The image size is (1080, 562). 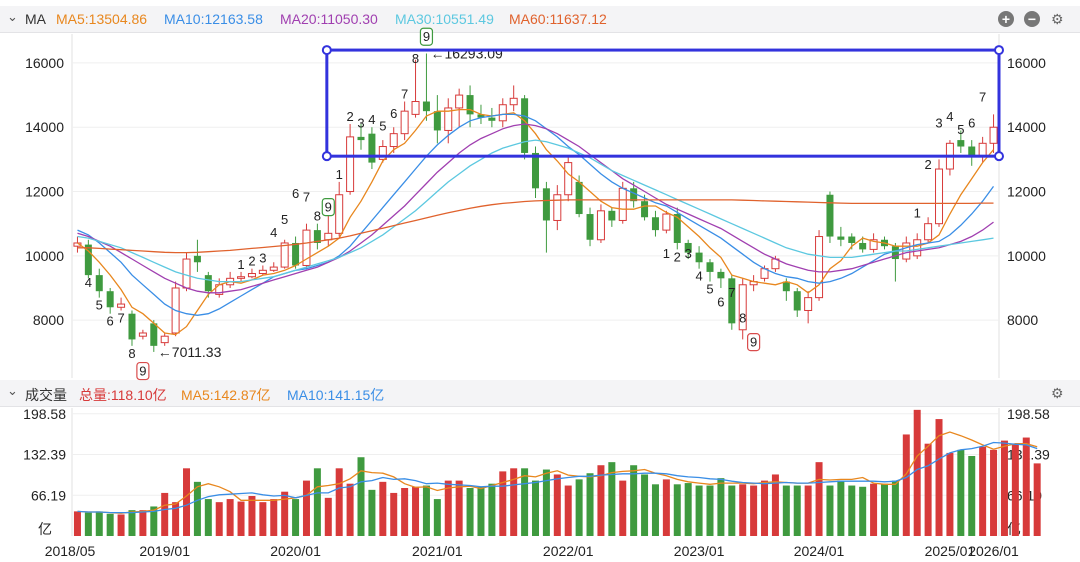 I want to click on volume-title: 成交量, so click(x=46, y=395).